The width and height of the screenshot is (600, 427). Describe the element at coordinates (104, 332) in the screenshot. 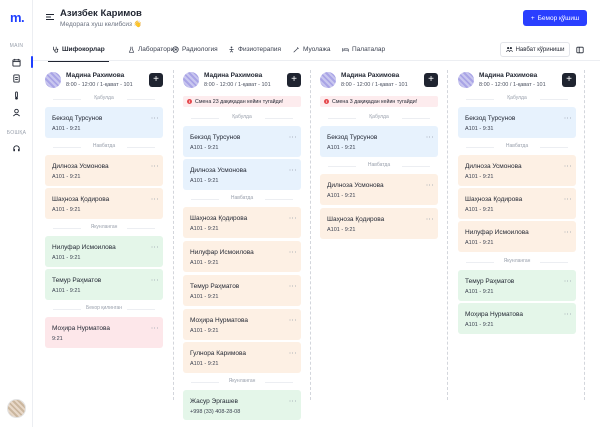

I see `patient-card: Моҳира Нурматова 9:21 ⋮` at that location.